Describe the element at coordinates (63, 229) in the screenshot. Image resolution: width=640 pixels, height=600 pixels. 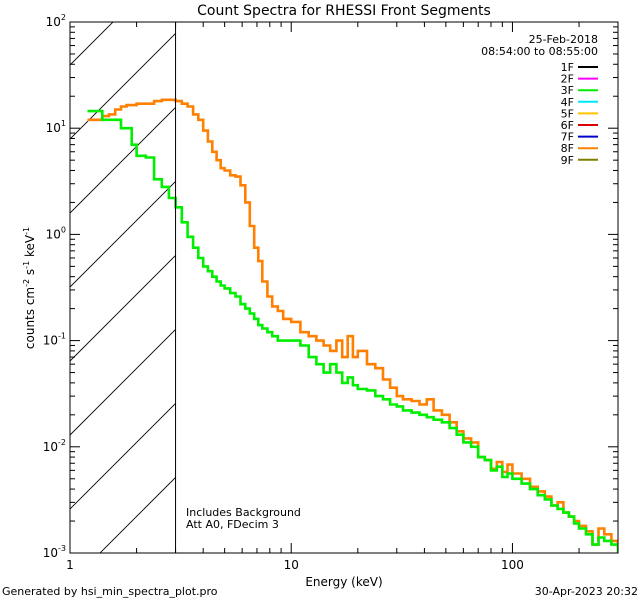
I see `y-tick-label-exponent: 0` at that location.